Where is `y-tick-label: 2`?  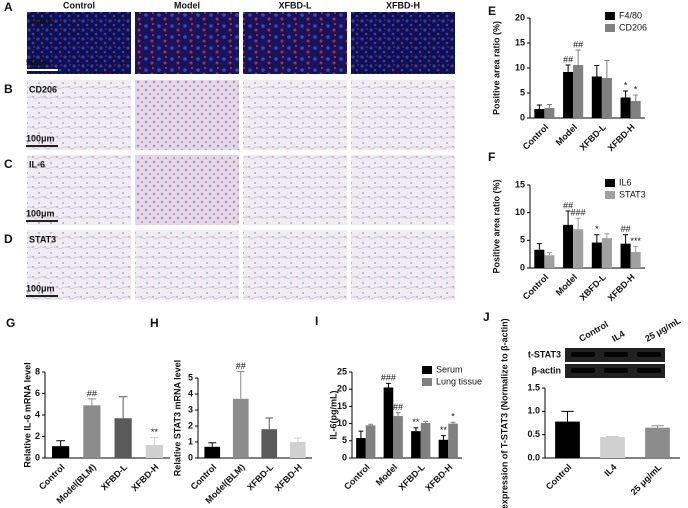
y-tick-label: 2 is located at coordinates (190, 425).